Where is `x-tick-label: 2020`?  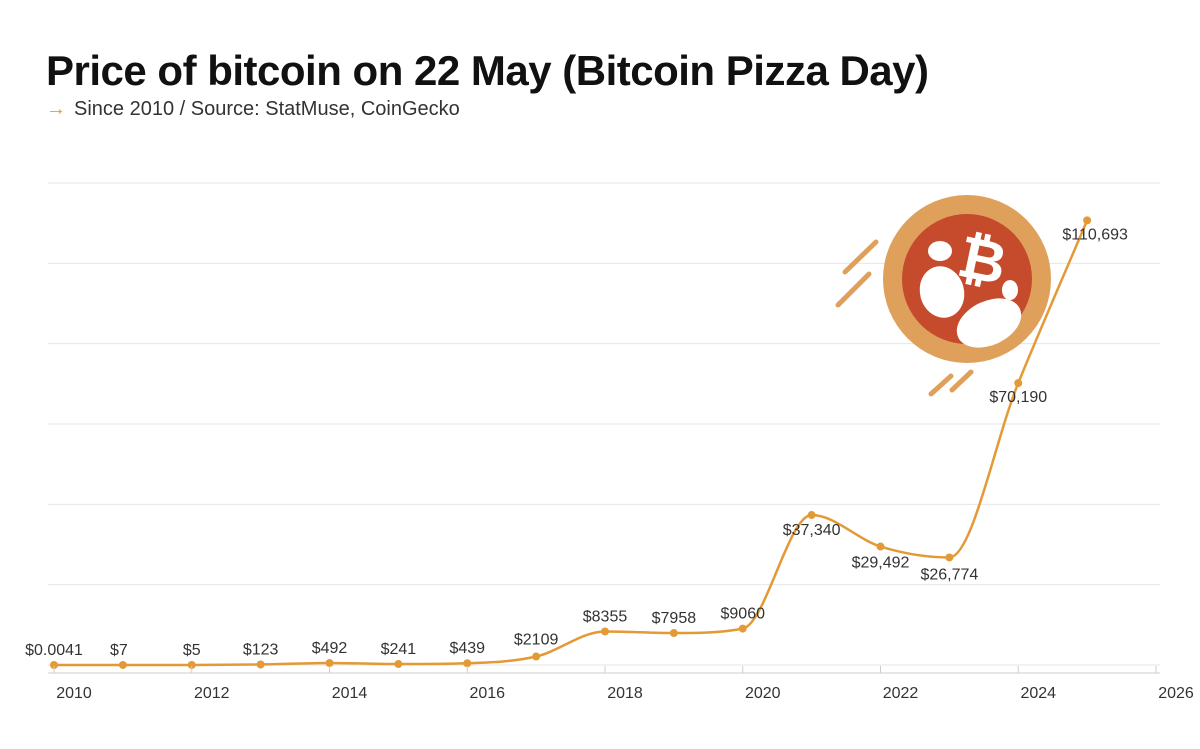 x-tick-label: 2020 is located at coordinates (763, 693).